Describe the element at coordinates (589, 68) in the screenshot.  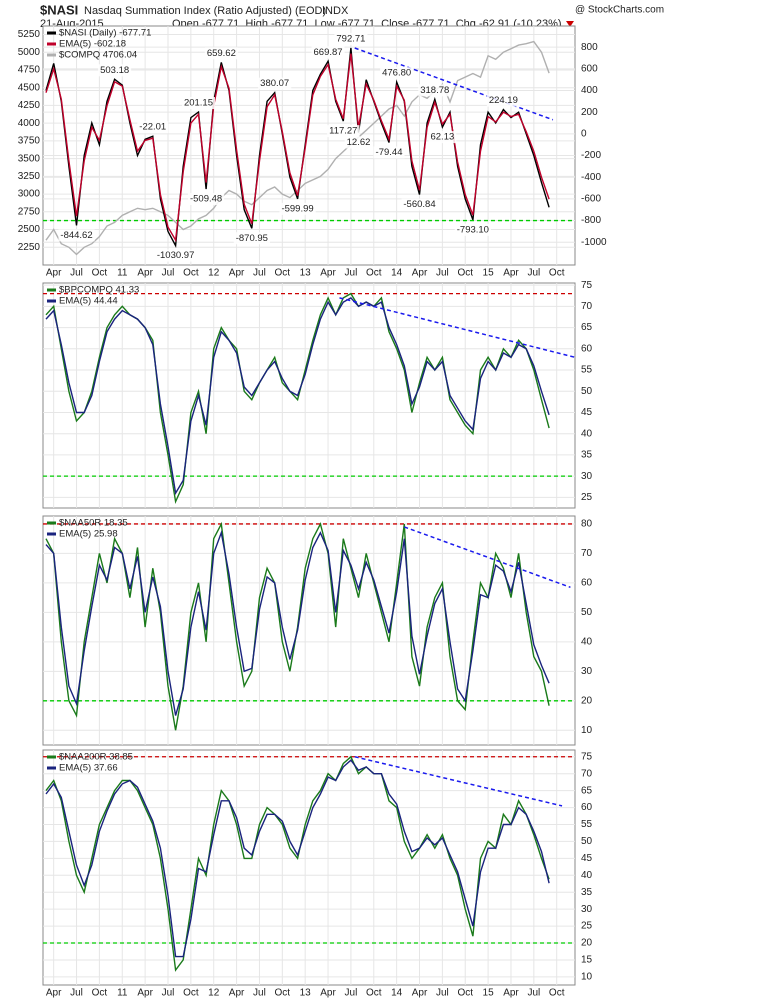
I see `y-tick-label: 600` at that location.